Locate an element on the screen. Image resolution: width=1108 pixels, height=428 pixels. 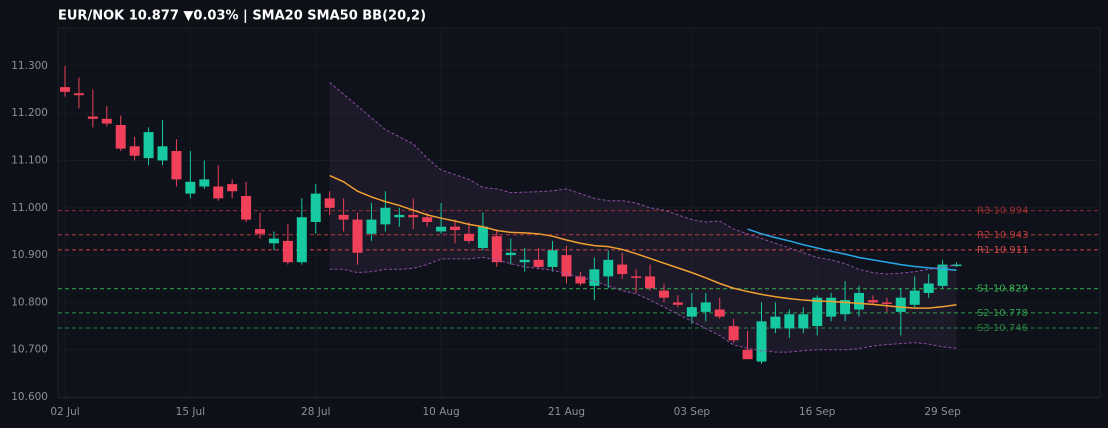
x-tick-label: 02 Jul is located at coordinates (64, 412).